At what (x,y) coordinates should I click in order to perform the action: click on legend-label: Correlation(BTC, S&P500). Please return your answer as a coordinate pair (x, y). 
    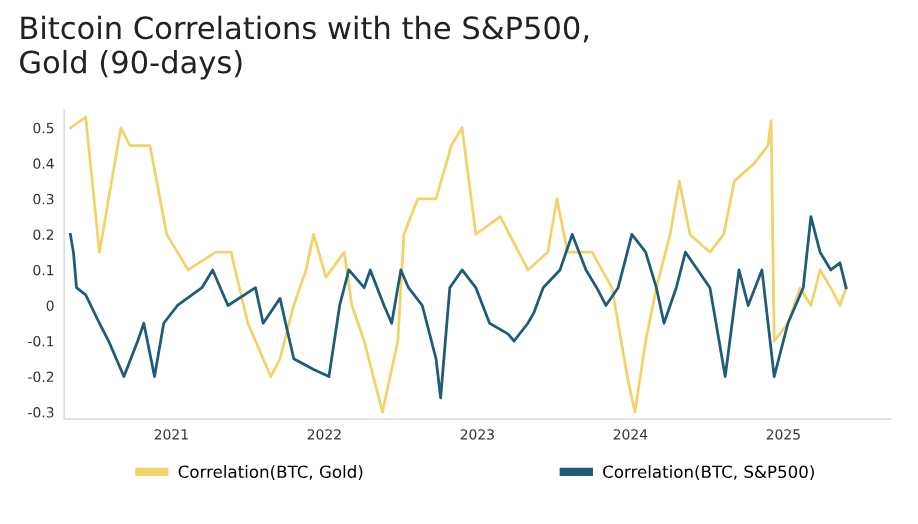
    Looking at the image, I should click on (708, 472).